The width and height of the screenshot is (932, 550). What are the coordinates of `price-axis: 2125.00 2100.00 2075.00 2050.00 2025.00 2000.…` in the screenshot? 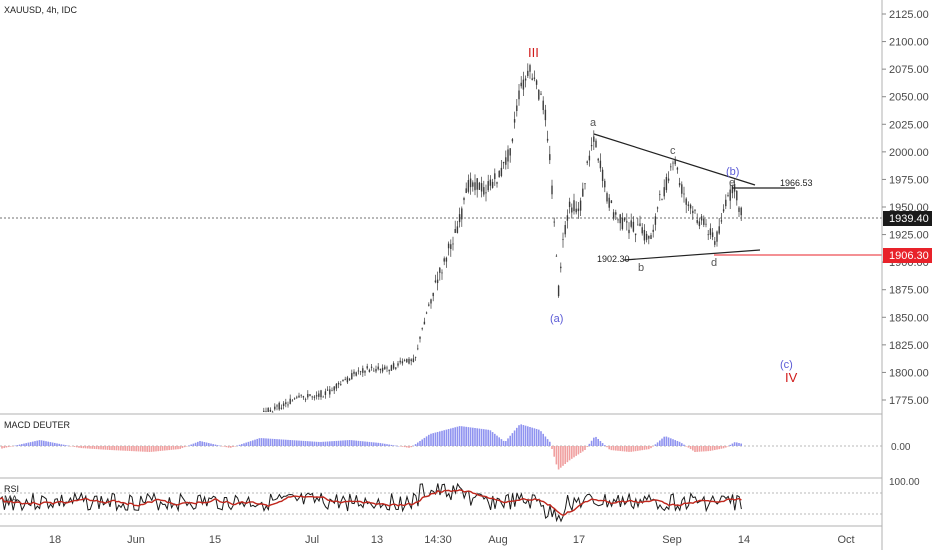 It's located at (905, 208).